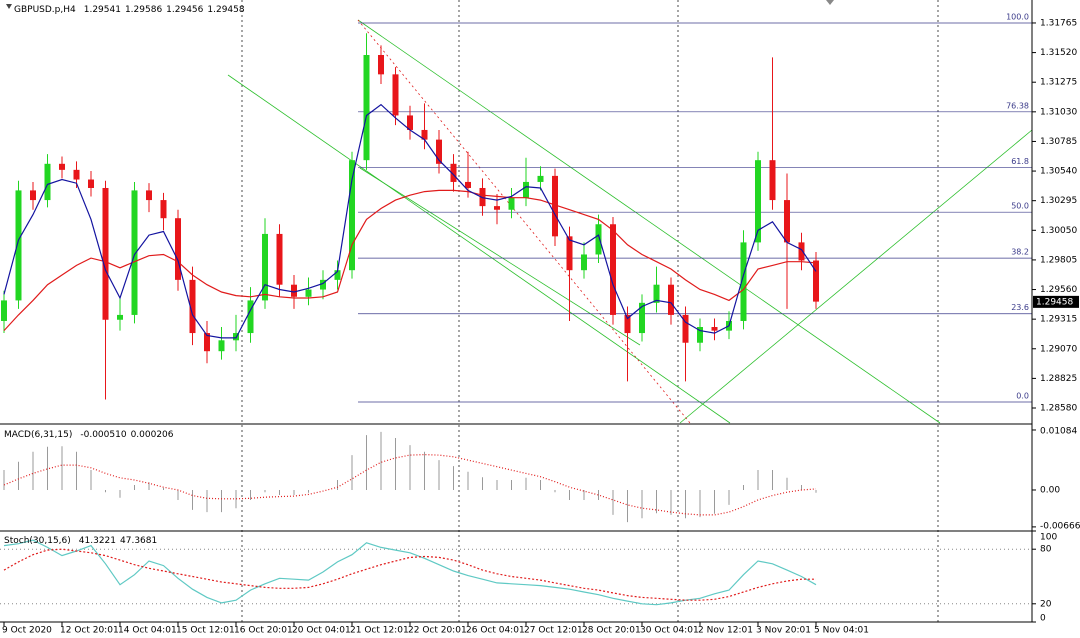 Image resolution: width=1080 pixels, height=638 pixels. I want to click on y-tick-label: 1.31275, so click(1058, 83).